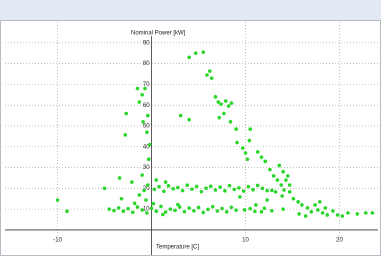 This screenshot has width=381, height=256. What do you see at coordinates (146, 168) in the screenshot?
I see `y-tick-label: 30` at bounding box center [146, 168].